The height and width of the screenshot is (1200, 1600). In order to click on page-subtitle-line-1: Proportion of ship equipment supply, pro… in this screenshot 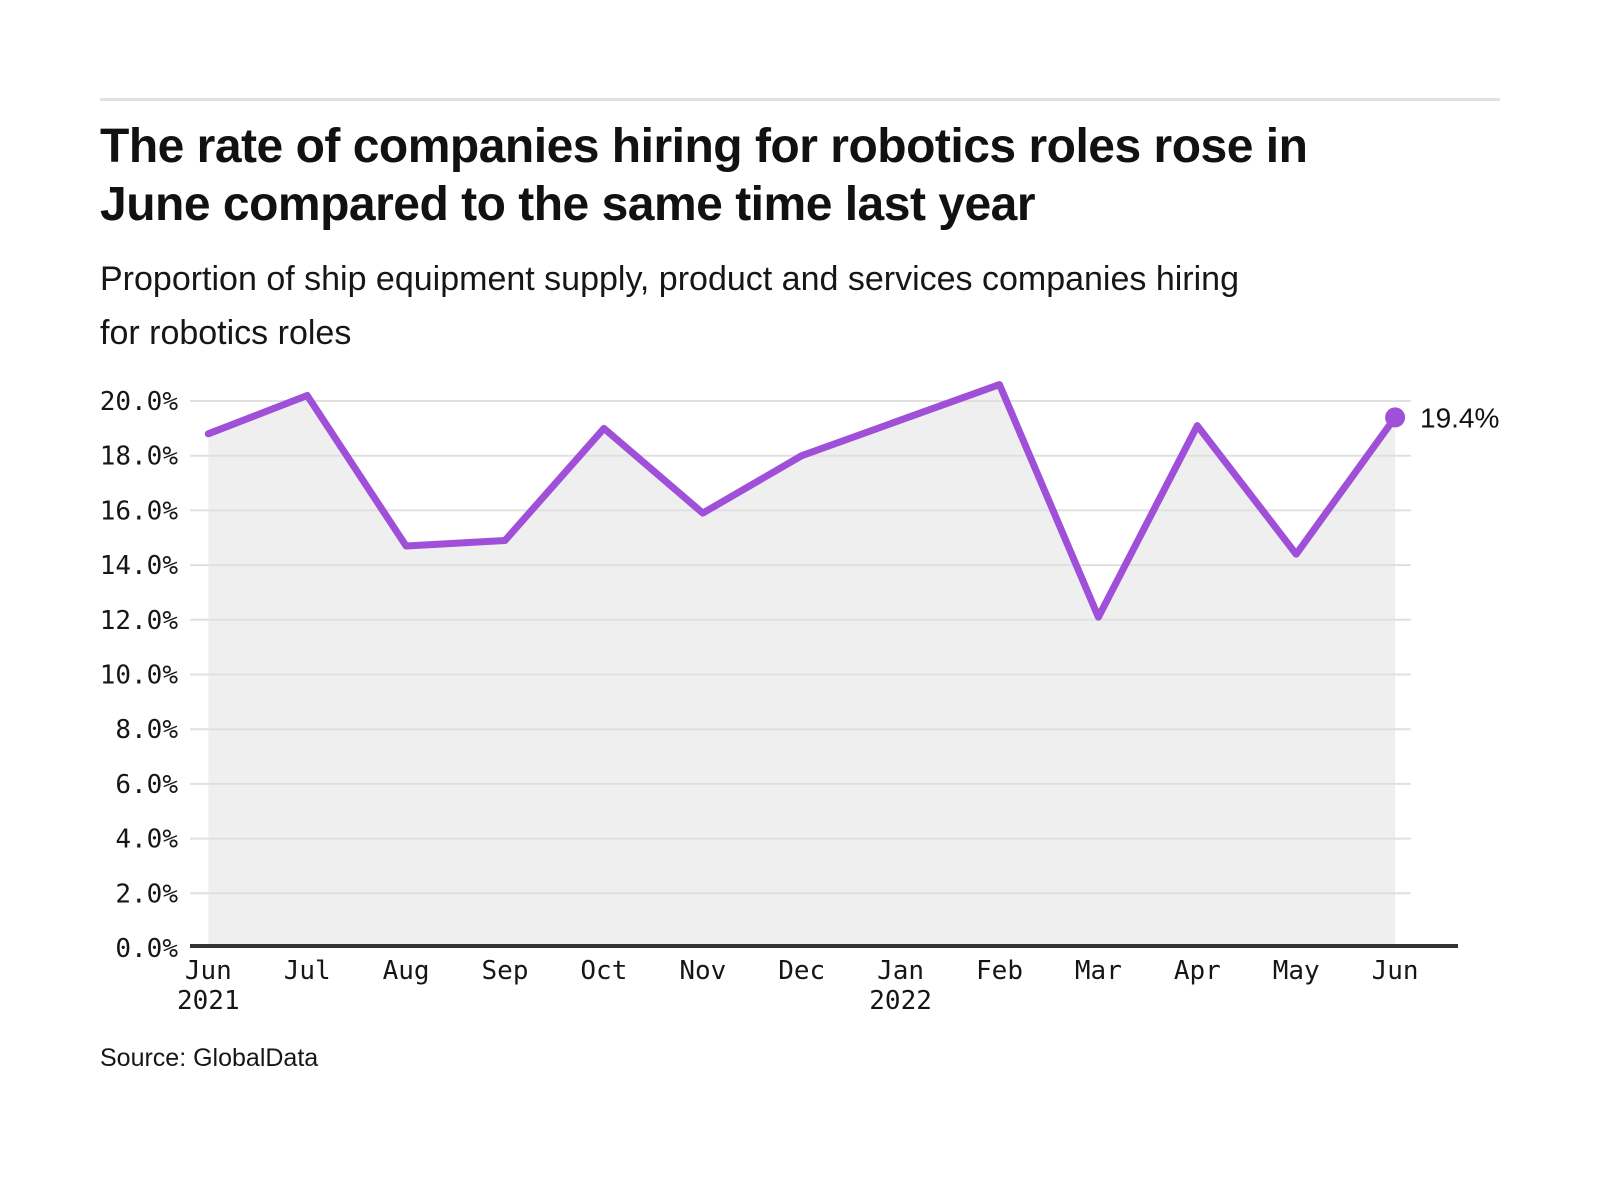, I will do `click(669, 279)`.